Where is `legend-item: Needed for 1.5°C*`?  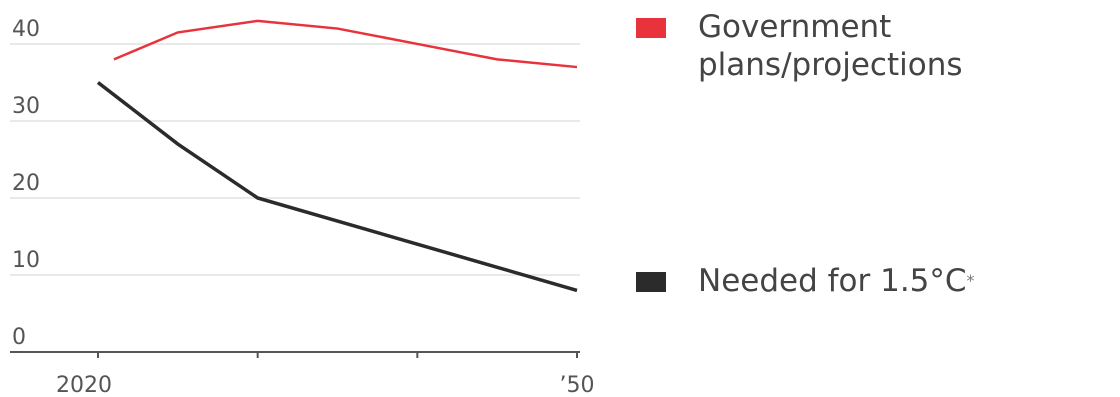
legend-item: Needed for 1.5°C* is located at coordinates (877, 281).